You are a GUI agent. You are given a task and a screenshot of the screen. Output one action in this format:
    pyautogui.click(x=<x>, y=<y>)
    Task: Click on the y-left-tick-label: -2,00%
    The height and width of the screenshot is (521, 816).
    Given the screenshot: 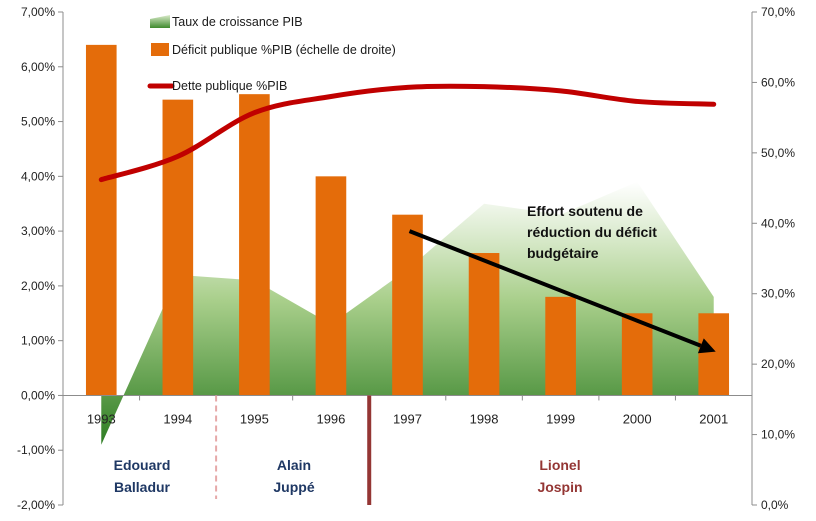 What is the action you would take?
    pyautogui.click(x=36, y=505)
    